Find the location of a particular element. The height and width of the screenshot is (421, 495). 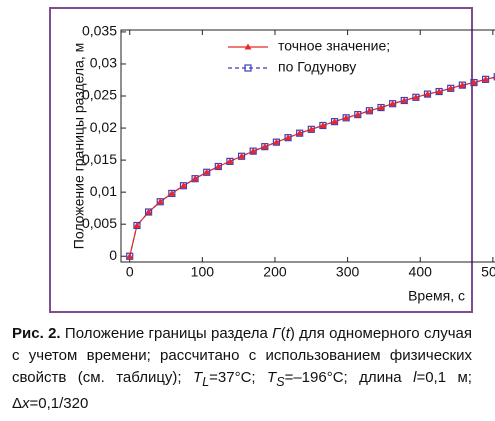

legend-label: по Годунову is located at coordinates (317, 67).